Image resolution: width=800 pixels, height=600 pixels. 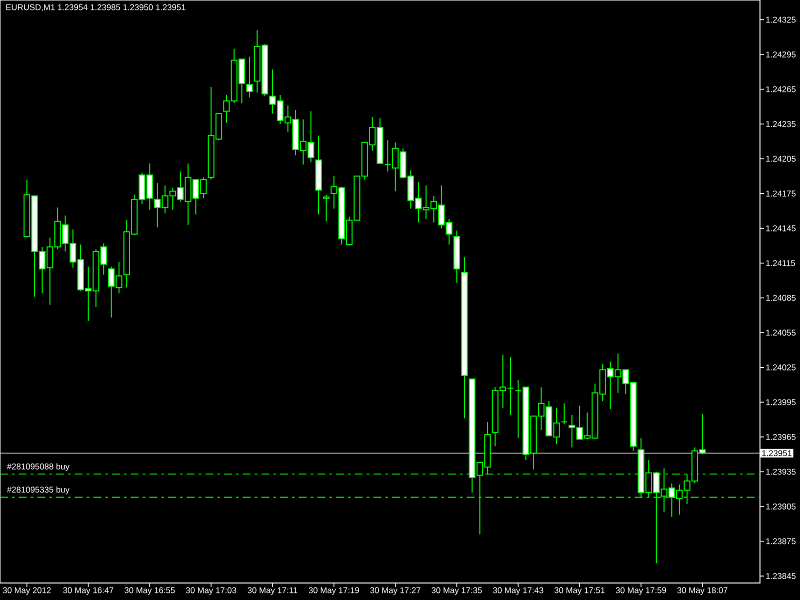 What do you see at coordinates (26, 591) in the screenshot?
I see `x-tick-label: 30 May 2012` at bounding box center [26, 591].